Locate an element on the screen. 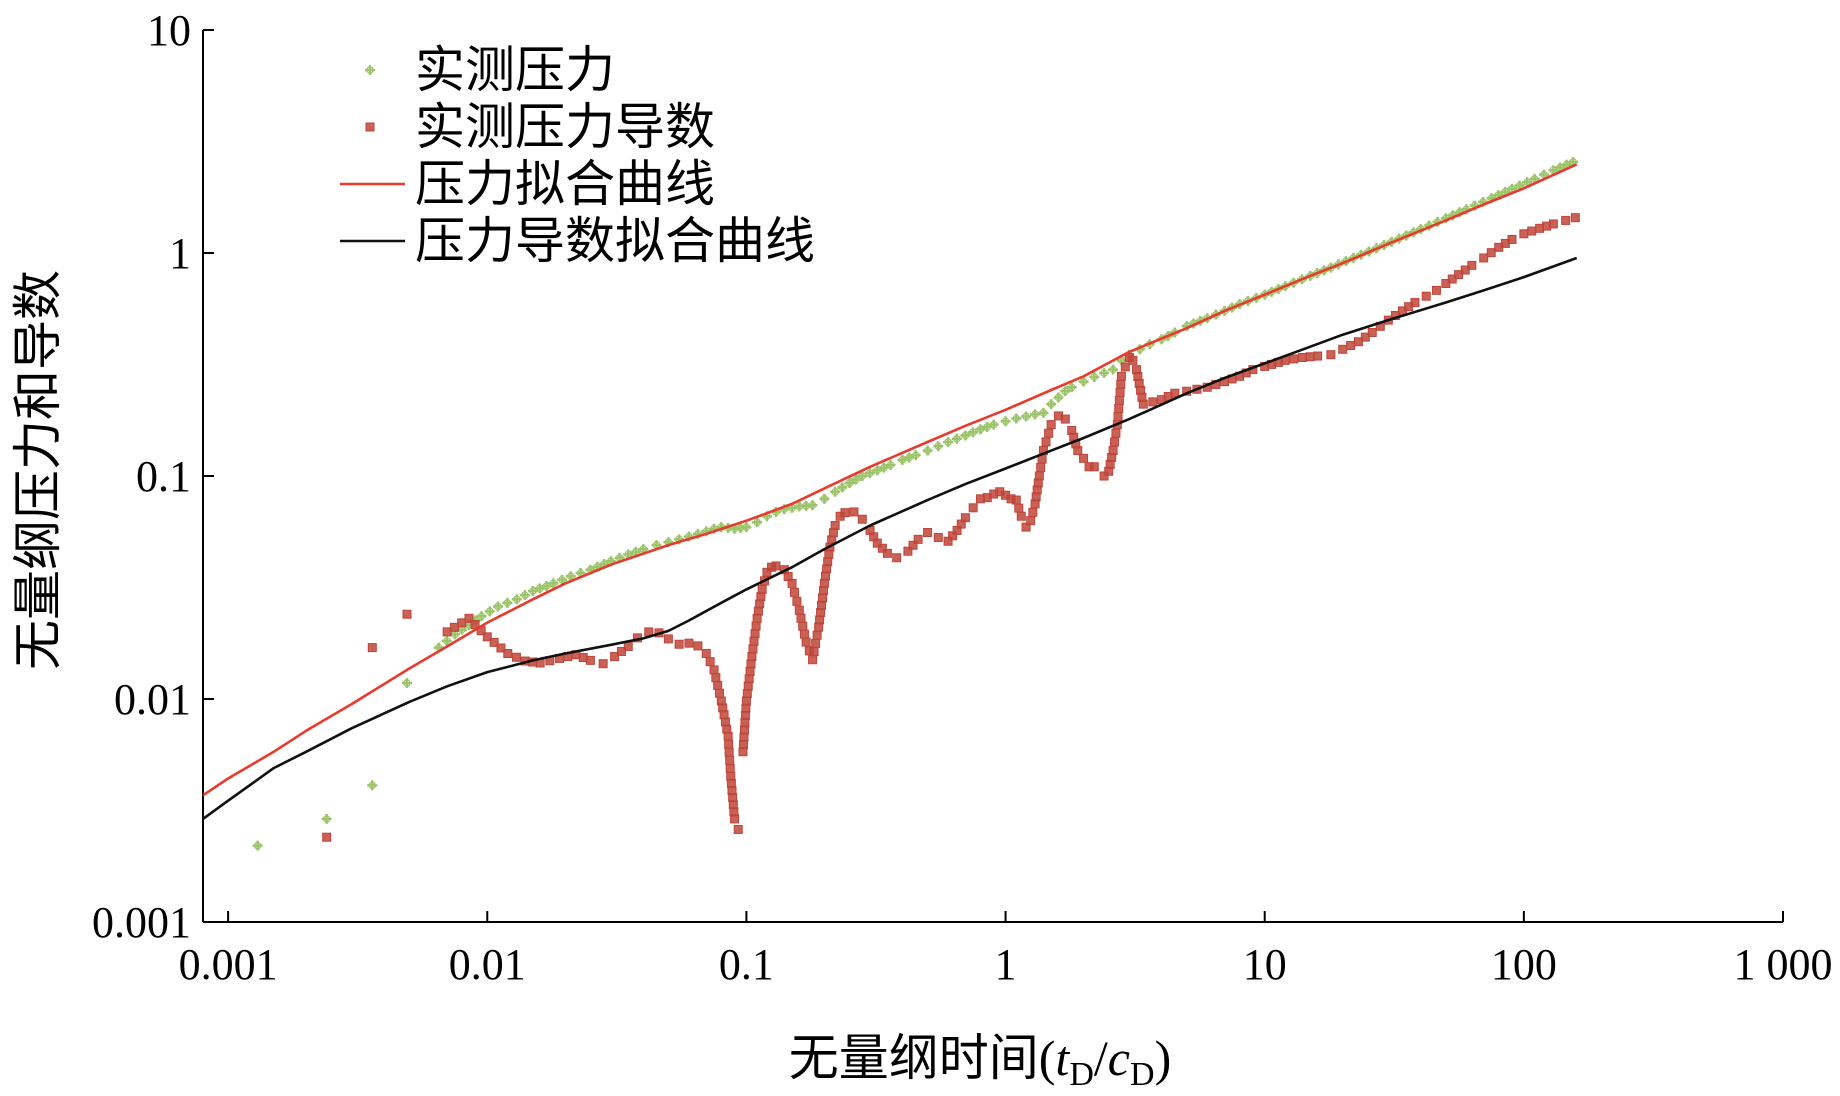 The height and width of the screenshot is (1096, 1840). x-axis-title-var2: c is located at coordinates (1119, 1058).